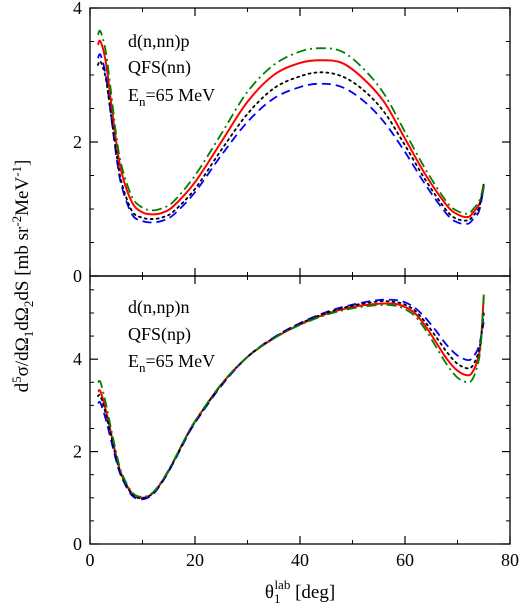 Image resolution: width=520 pixels, height=608 pixels. What do you see at coordinates (28, 334) in the screenshot?
I see `ylabel-sub1: 1` at bounding box center [28, 334].